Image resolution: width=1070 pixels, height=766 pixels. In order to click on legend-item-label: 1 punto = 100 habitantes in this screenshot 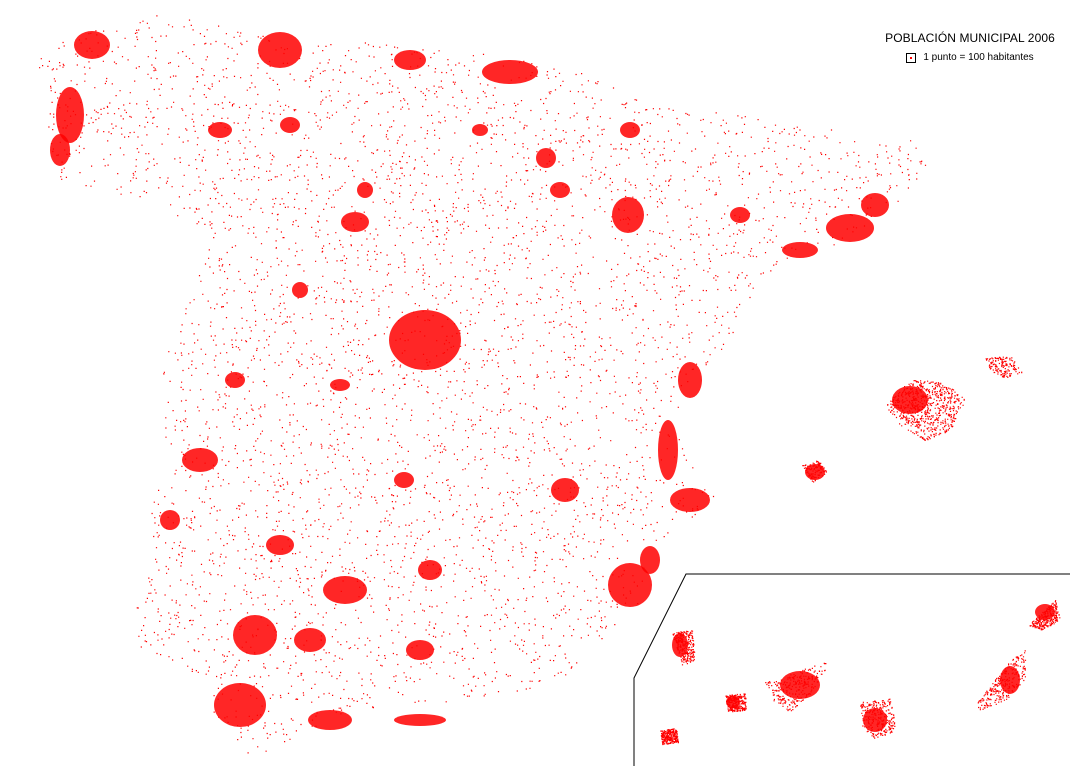, I will do `click(978, 57)`.